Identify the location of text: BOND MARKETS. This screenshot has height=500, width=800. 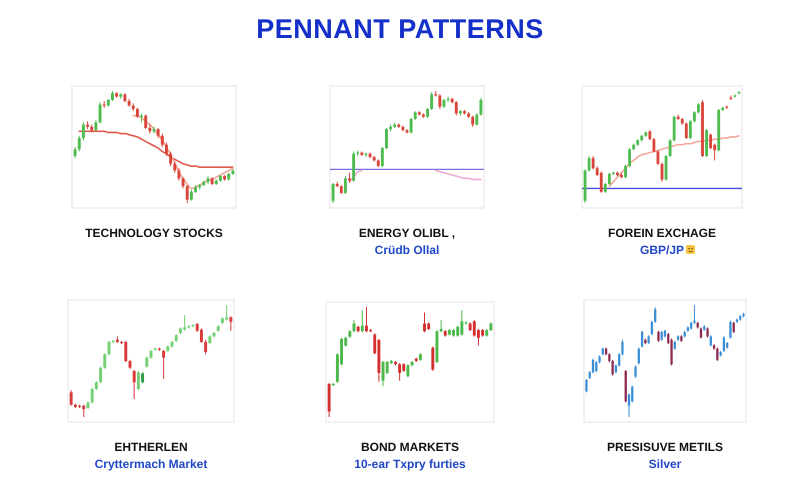
(410, 447).